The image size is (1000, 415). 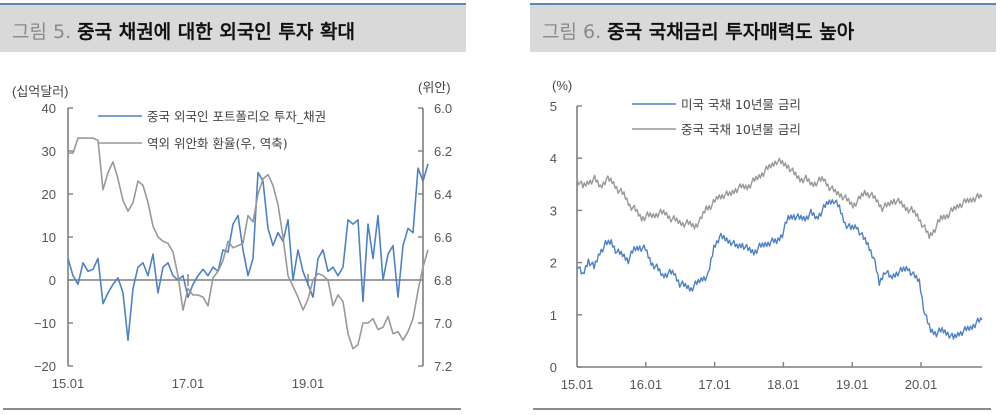 I want to click on figure-5-title-bar: 그림 5. 중국 채권에 대한 외국인 투자 확대, so click(x=233, y=27).